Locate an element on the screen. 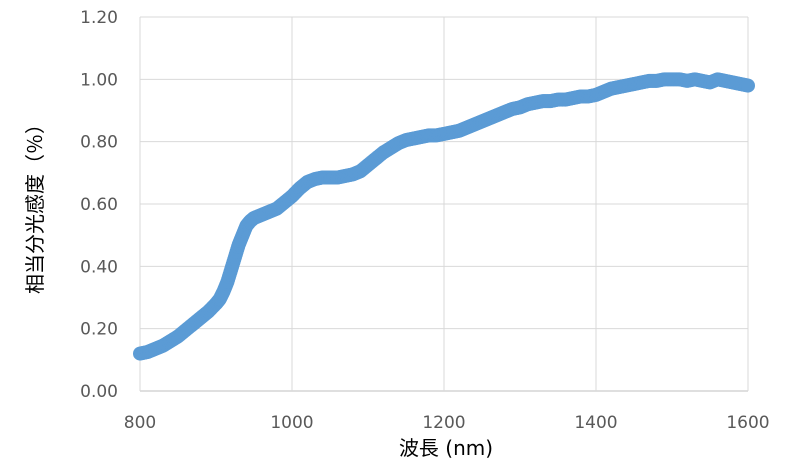 The width and height of the screenshot is (792, 465). x-tick-label: 1200 is located at coordinates (443, 423).